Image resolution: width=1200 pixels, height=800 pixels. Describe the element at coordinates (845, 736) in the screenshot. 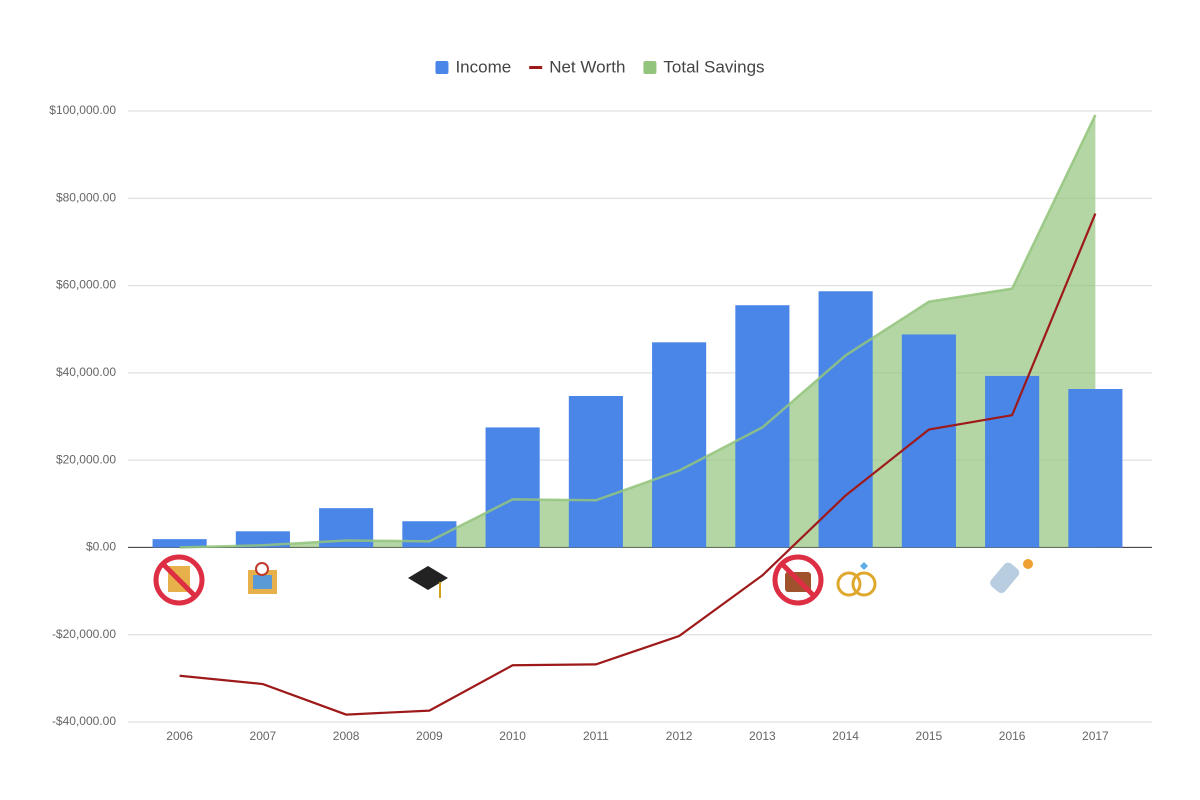

I see `x-tick-label: 2014` at that location.